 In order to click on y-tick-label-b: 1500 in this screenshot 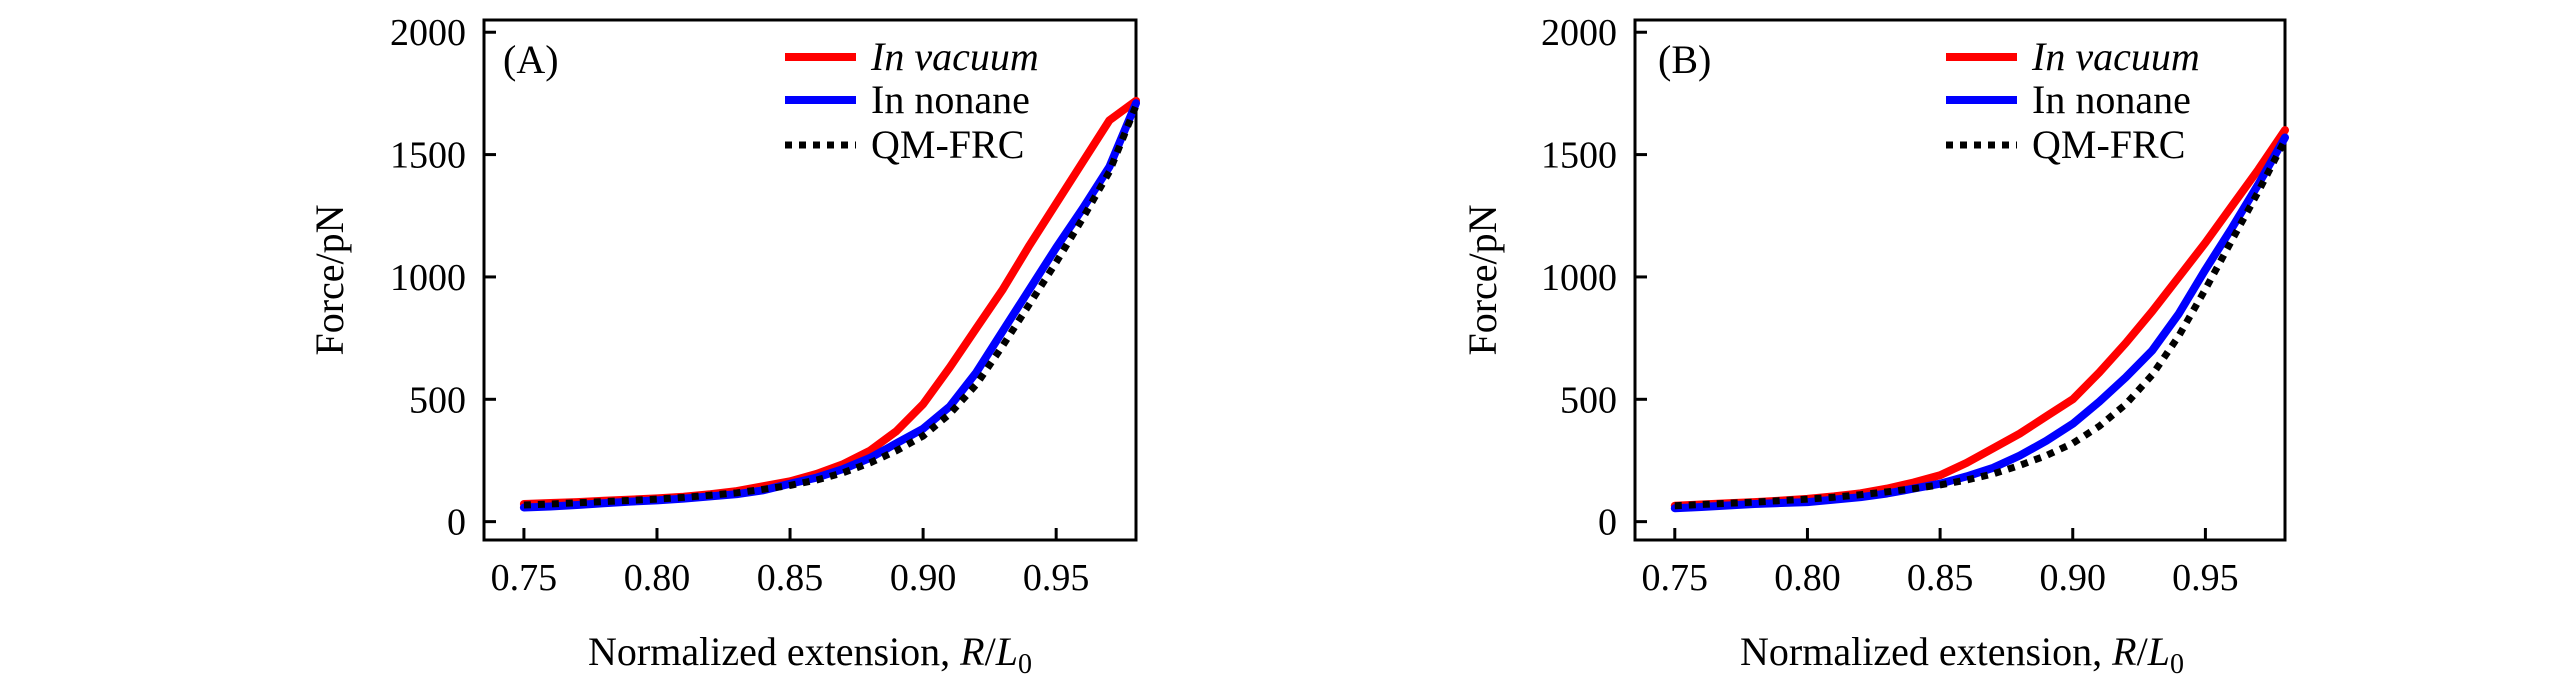, I will do `click(1579, 156)`.